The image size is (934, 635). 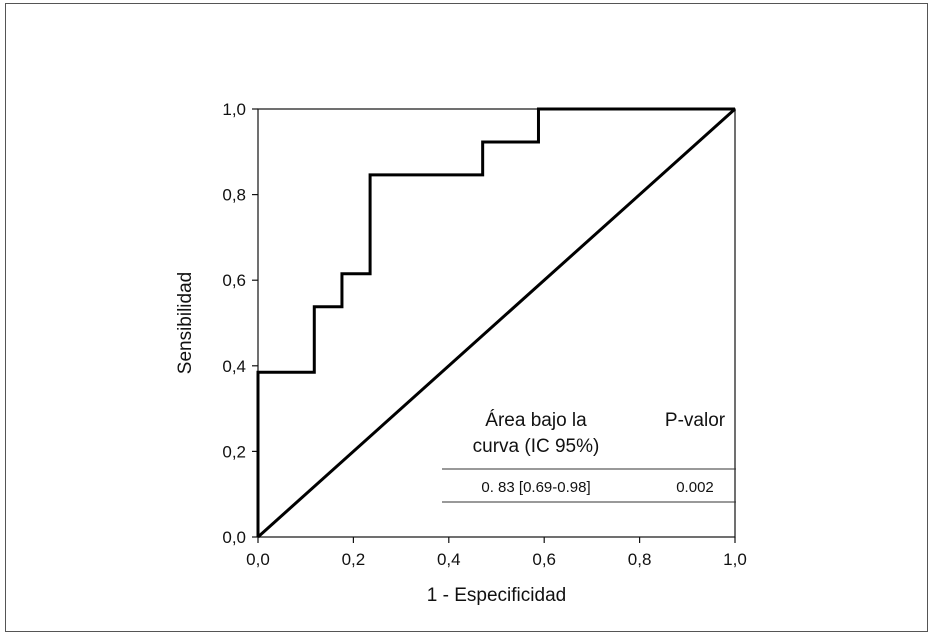 I want to click on y-axis-label: Sensibilidad, so click(x=185, y=323).